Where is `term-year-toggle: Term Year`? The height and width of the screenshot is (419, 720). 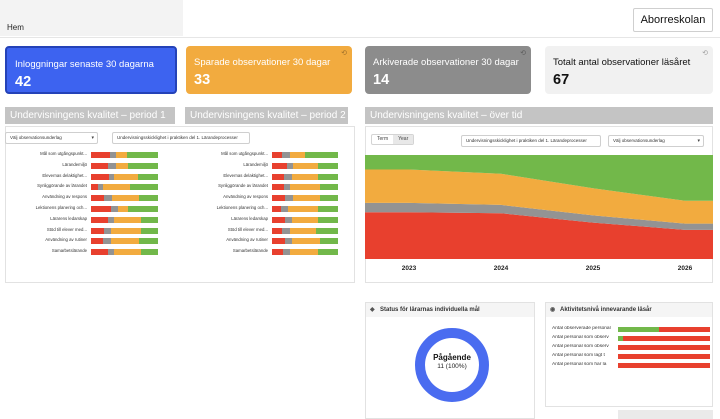
term-year-toggle: Term Year is located at coordinates (393, 139).